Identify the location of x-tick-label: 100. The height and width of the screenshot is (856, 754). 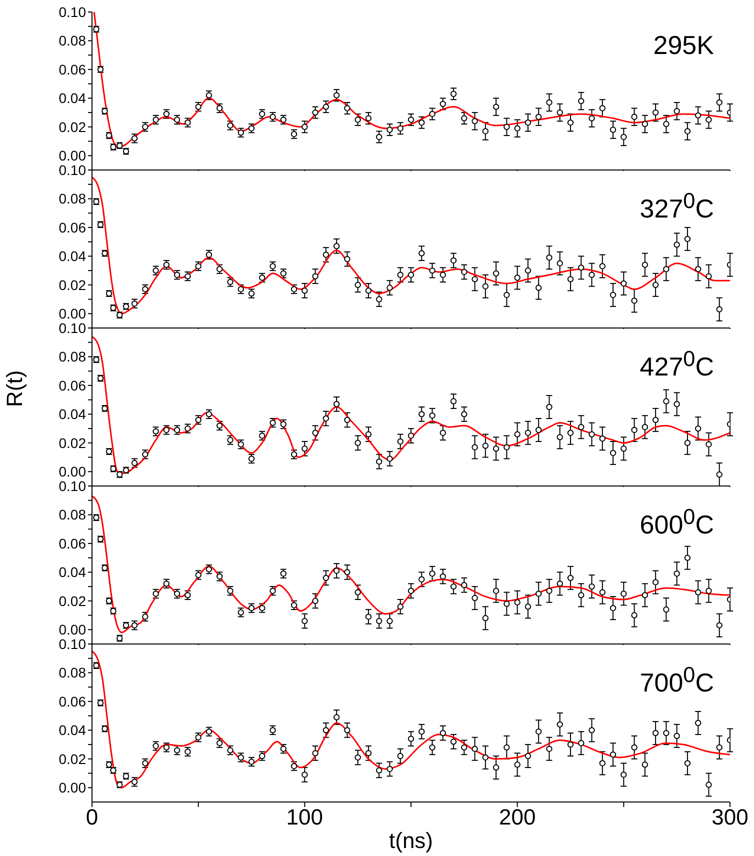
(305, 817).